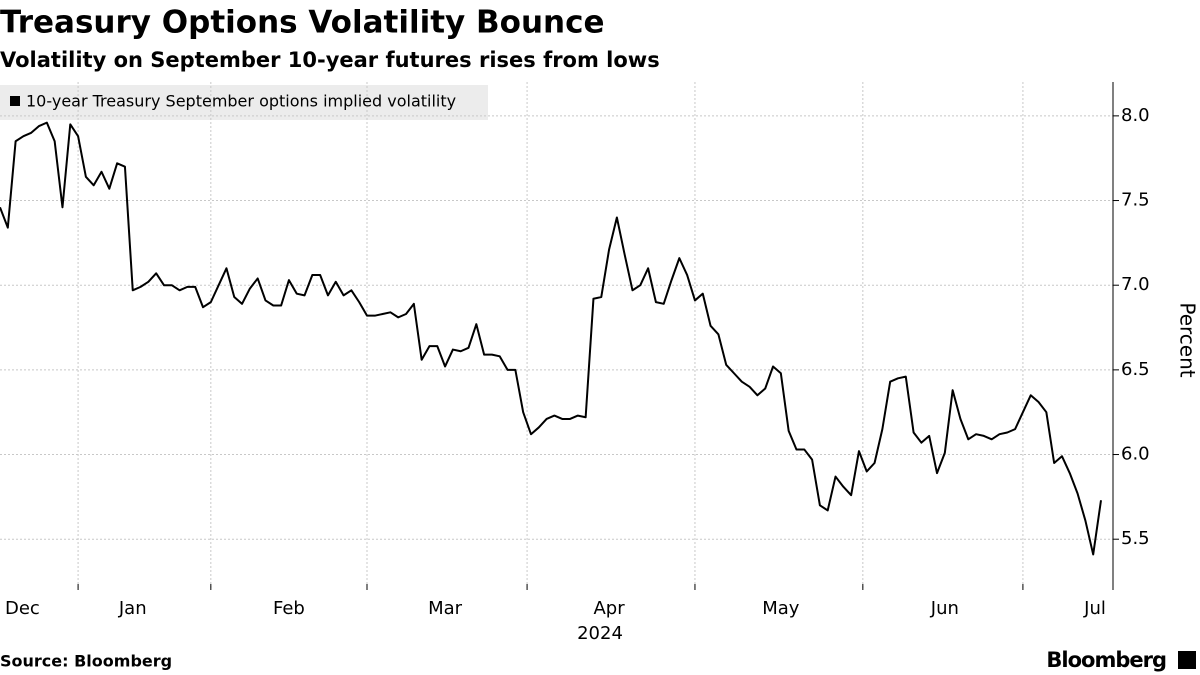 This screenshot has width=1200, height=675. I want to click on x-tick-label: Apr, so click(609, 608).